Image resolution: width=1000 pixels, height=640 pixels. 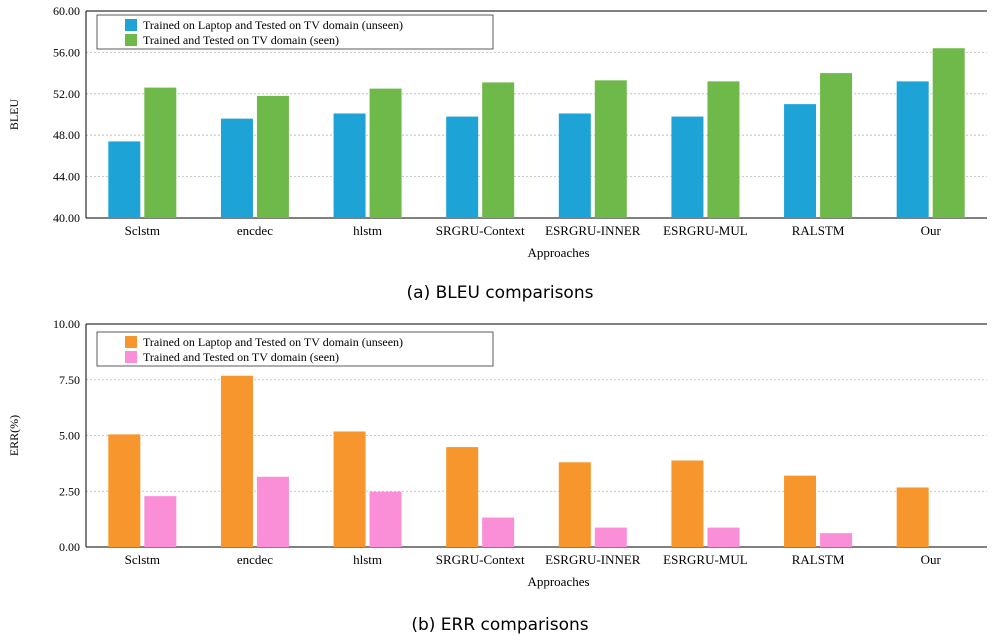 I want to click on y-tick-label: 56.00, so click(x=66, y=52).